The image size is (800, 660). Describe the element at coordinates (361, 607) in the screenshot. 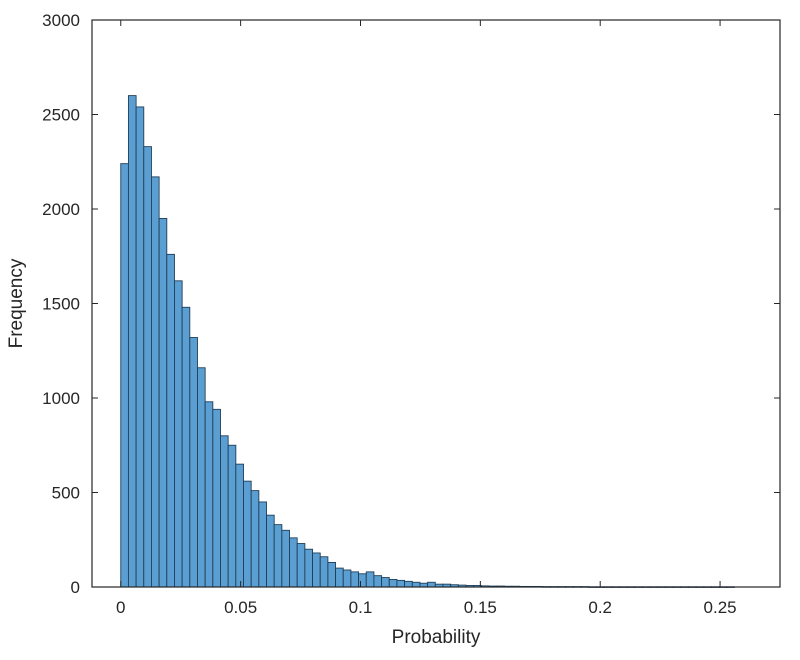

I see `x-tick-label: 0.1` at that location.